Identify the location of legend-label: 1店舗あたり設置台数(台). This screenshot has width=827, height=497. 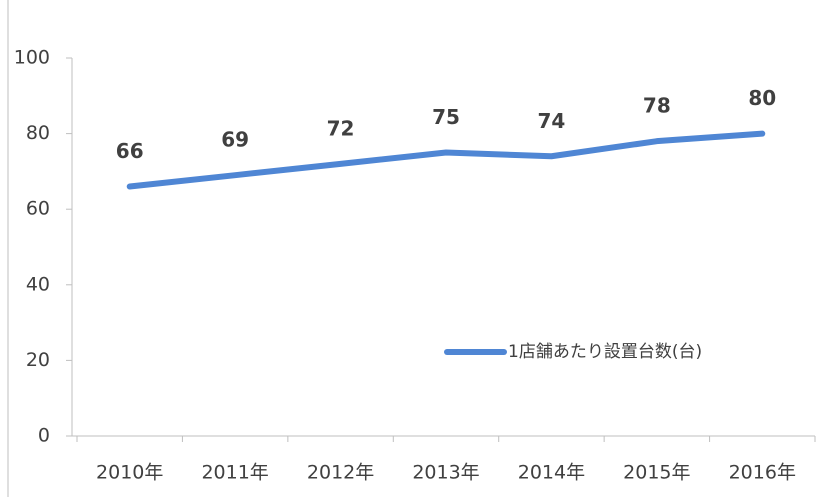
(605, 352).